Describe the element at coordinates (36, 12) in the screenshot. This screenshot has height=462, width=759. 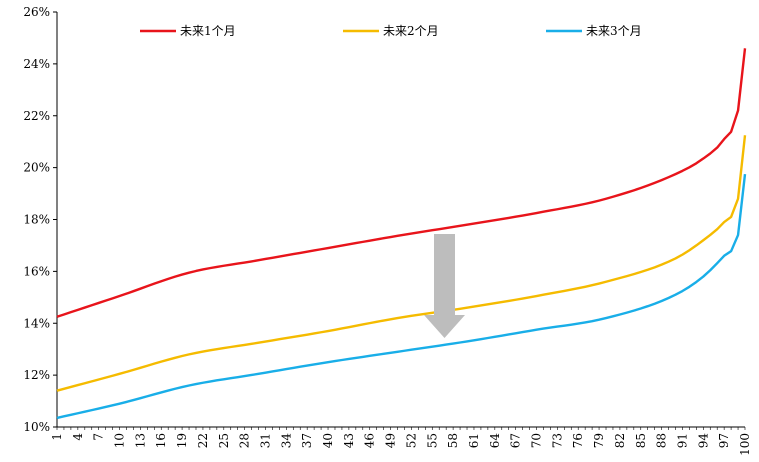
I see `y-tick-label: 26%` at that location.